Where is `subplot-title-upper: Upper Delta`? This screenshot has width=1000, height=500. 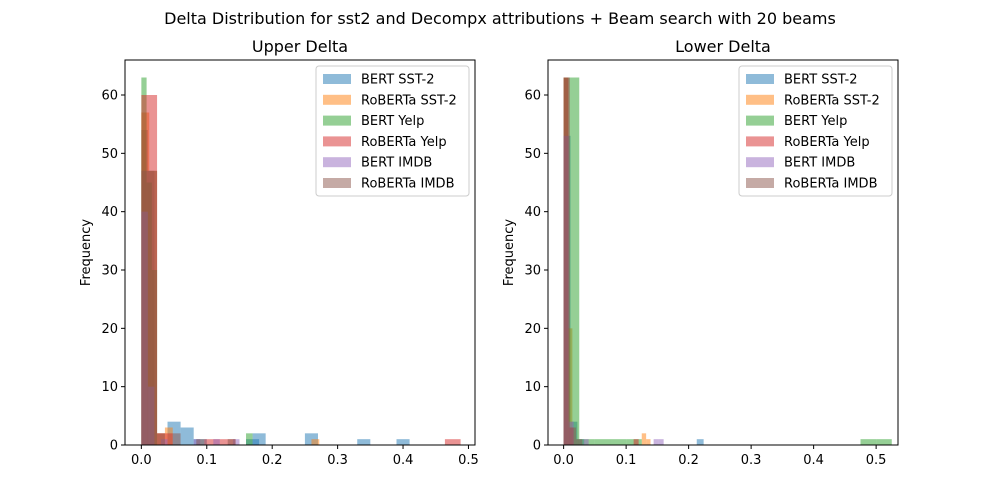 subplot-title-upper: Upper Delta is located at coordinates (300, 46).